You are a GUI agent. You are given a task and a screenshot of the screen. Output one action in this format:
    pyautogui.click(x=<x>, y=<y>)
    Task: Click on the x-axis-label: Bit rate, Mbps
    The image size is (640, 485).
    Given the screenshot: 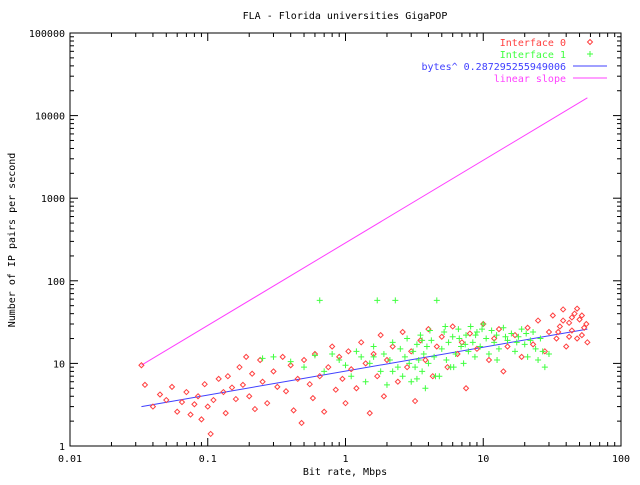 What is the action you would take?
    pyautogui.click(x=345, y=472)
    